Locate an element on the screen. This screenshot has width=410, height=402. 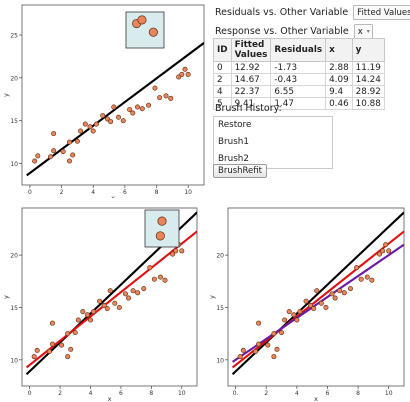
y-tick-label: 10 is located at coordinates (14, 360).